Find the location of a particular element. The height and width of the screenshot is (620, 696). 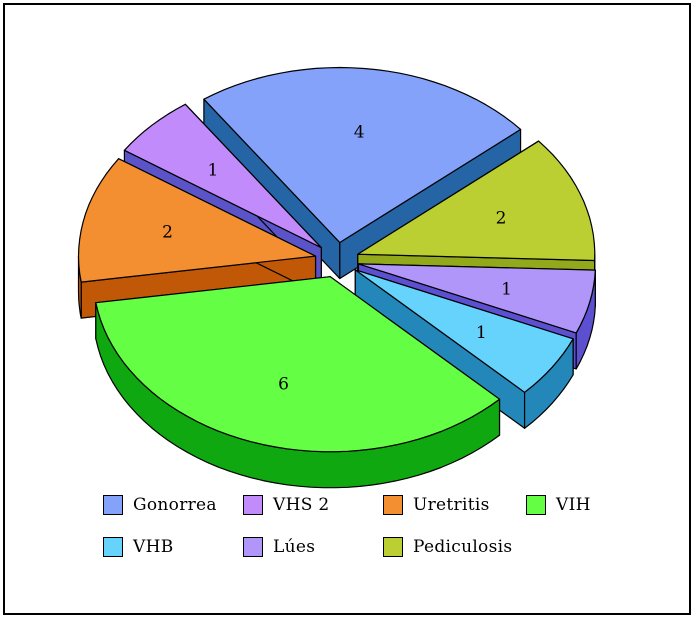

legend-label: VHB is located at coordinates (153, 547).